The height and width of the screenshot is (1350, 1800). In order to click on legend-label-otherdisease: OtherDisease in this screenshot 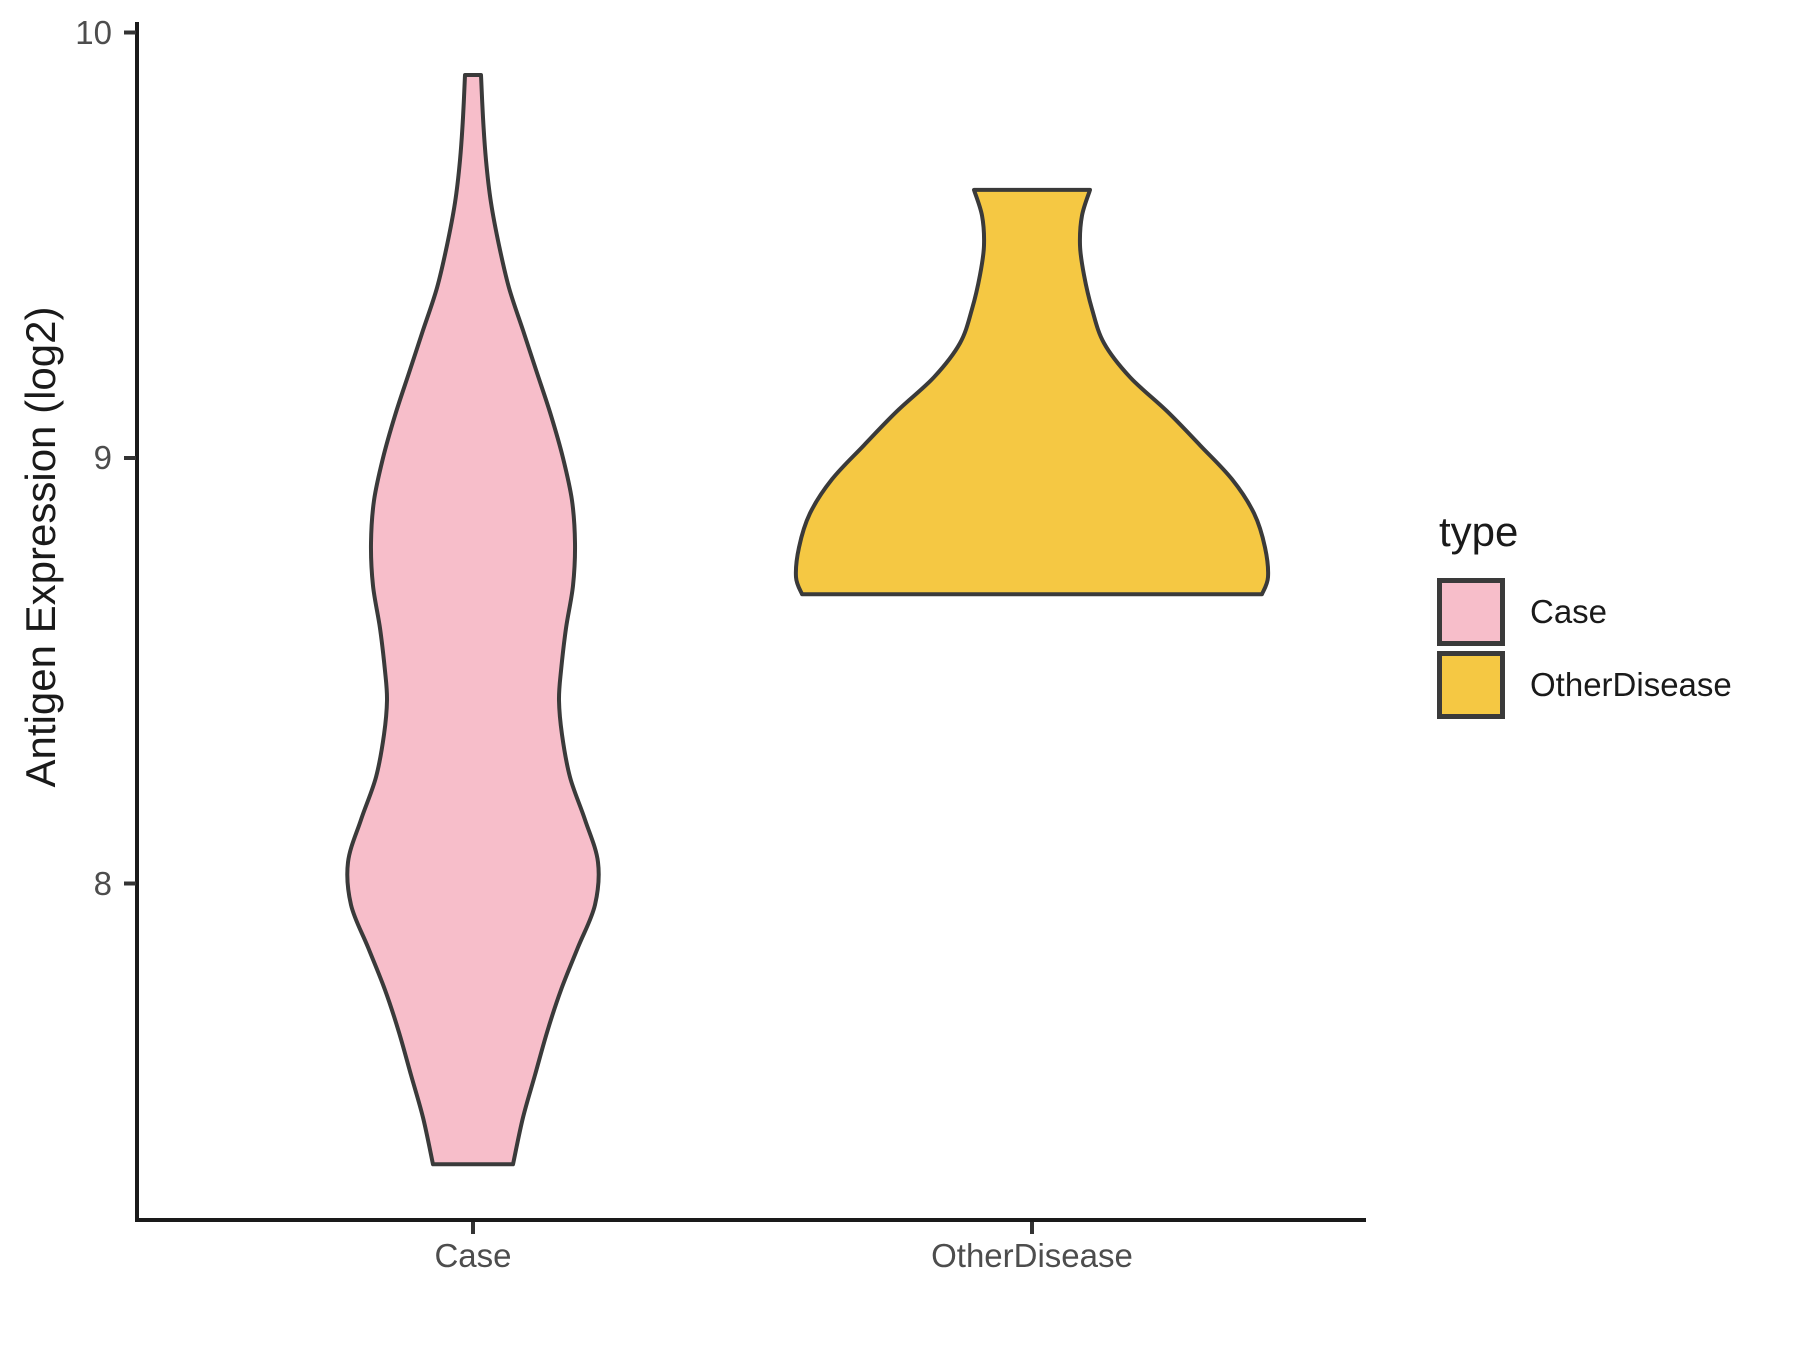, I will do `click(1631, 684)`.